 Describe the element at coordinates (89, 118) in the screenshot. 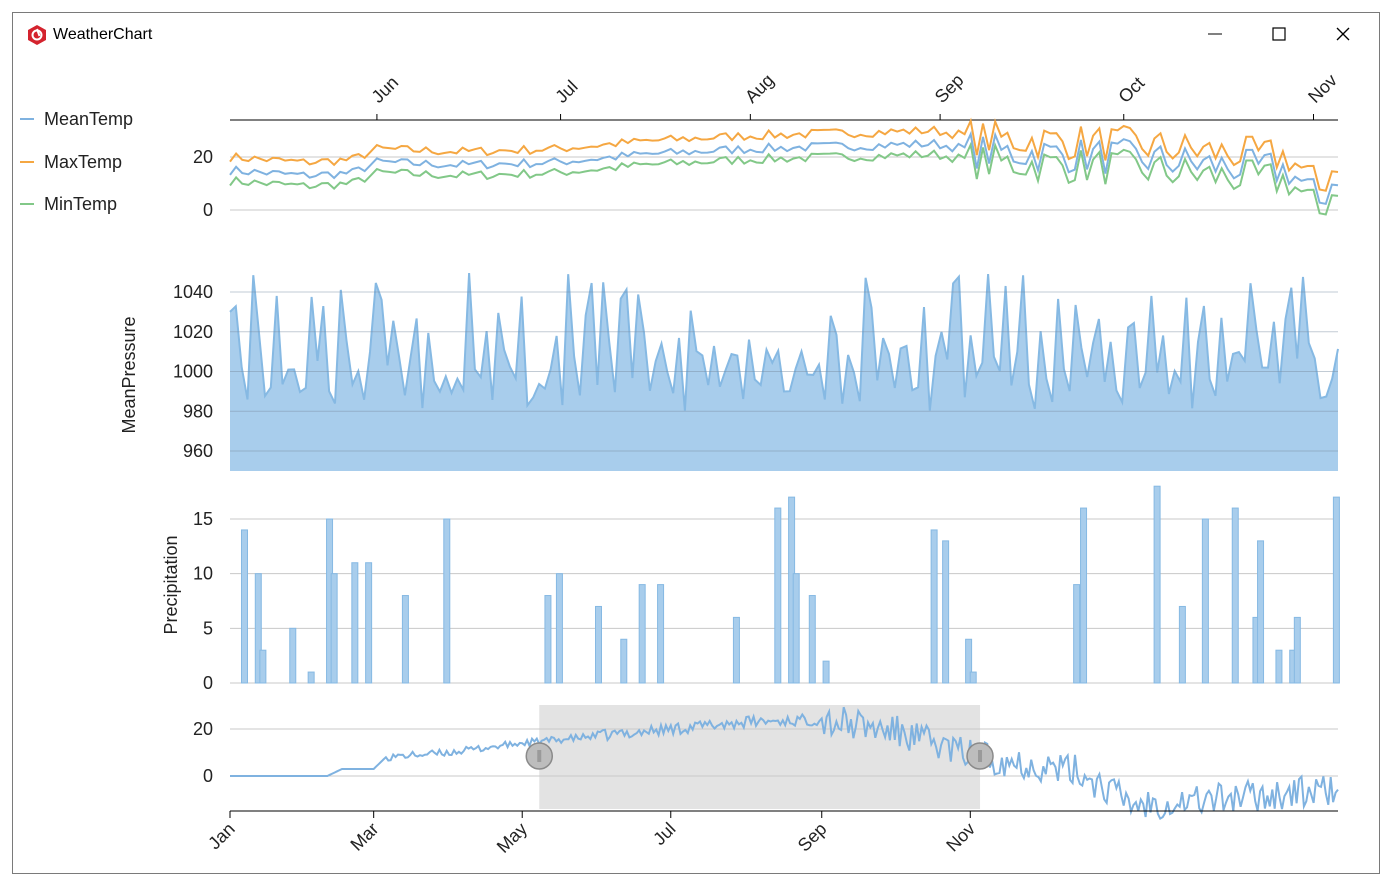

I see `legend-label: MeanTemp` at that location.